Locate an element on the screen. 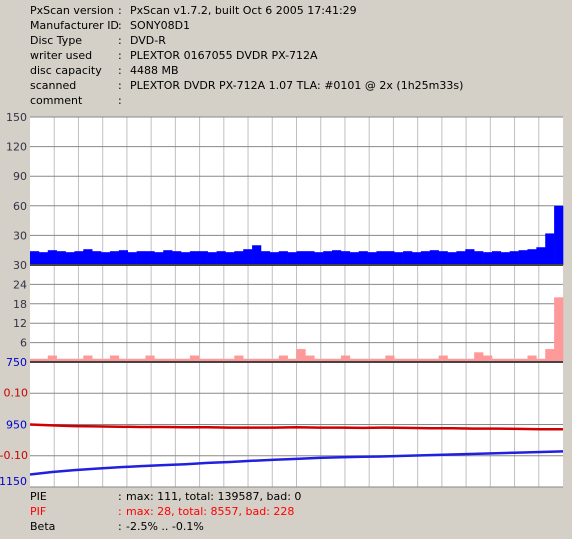 Image resolution: width=572 pixels, height=539 pixels. y-tick-label: 30 is located at coordinates (20, 235).